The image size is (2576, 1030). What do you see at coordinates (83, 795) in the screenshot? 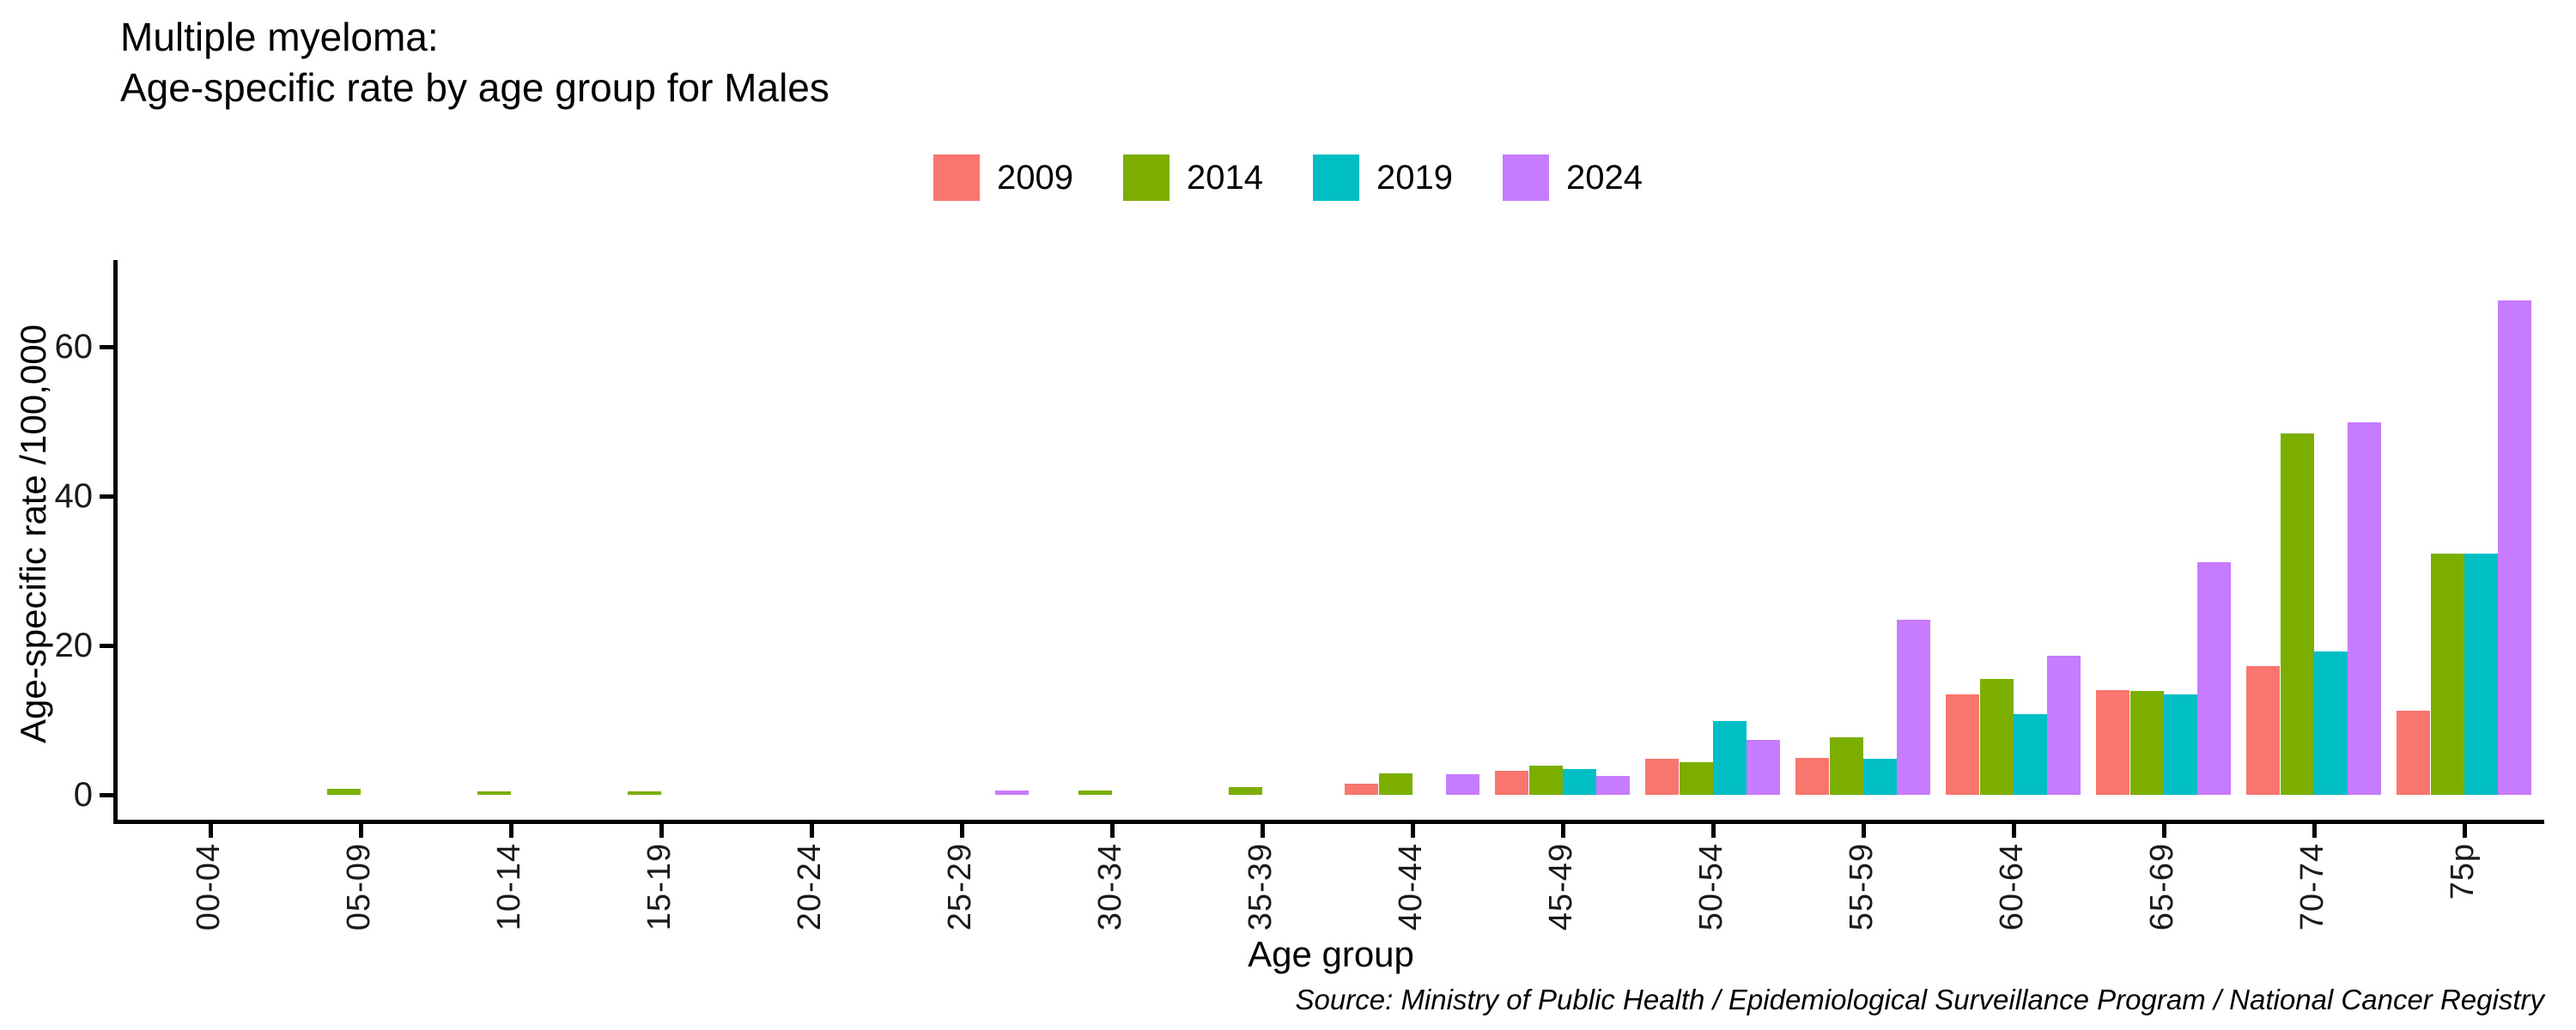
I see `y-tick-label-0: 0` at bounding box center [83, 795].